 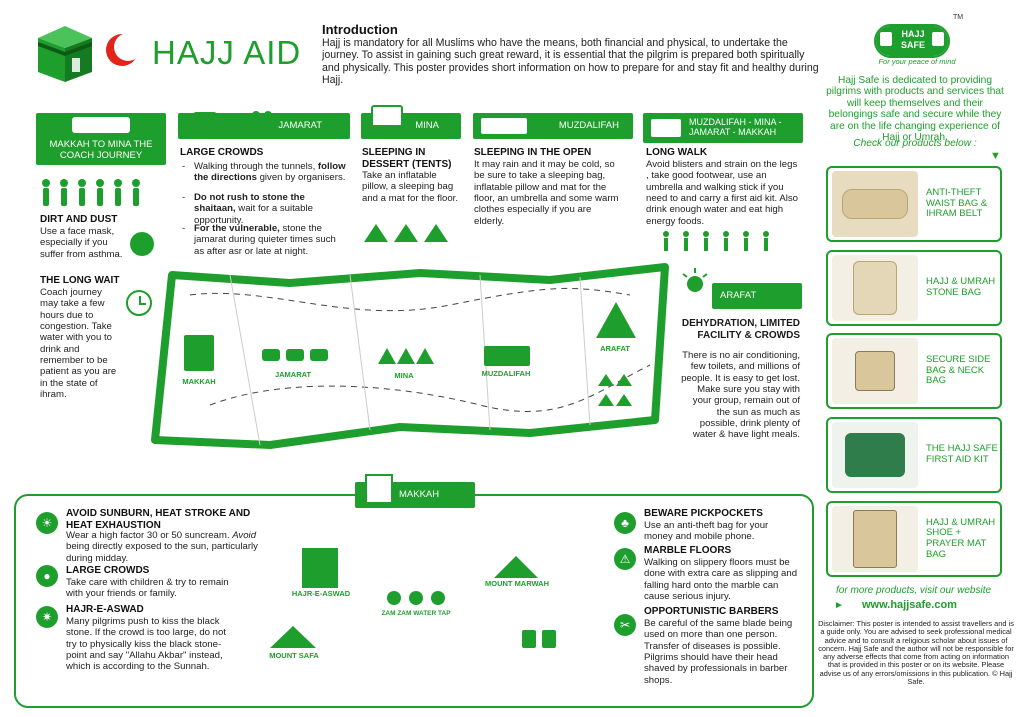 What do you see at coordinates (293, 637) in the screenshot?
I see `mount-safa-icon` at bounding box center [293, 637].